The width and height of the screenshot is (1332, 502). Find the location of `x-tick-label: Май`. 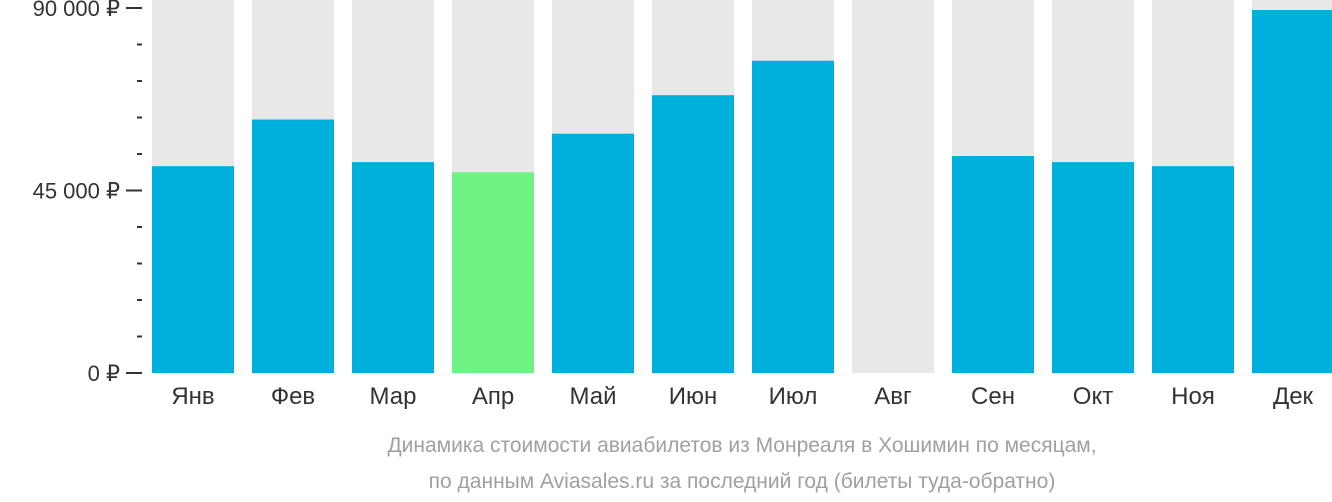

x-tick-label: Май is located at coordinates (592, 396).